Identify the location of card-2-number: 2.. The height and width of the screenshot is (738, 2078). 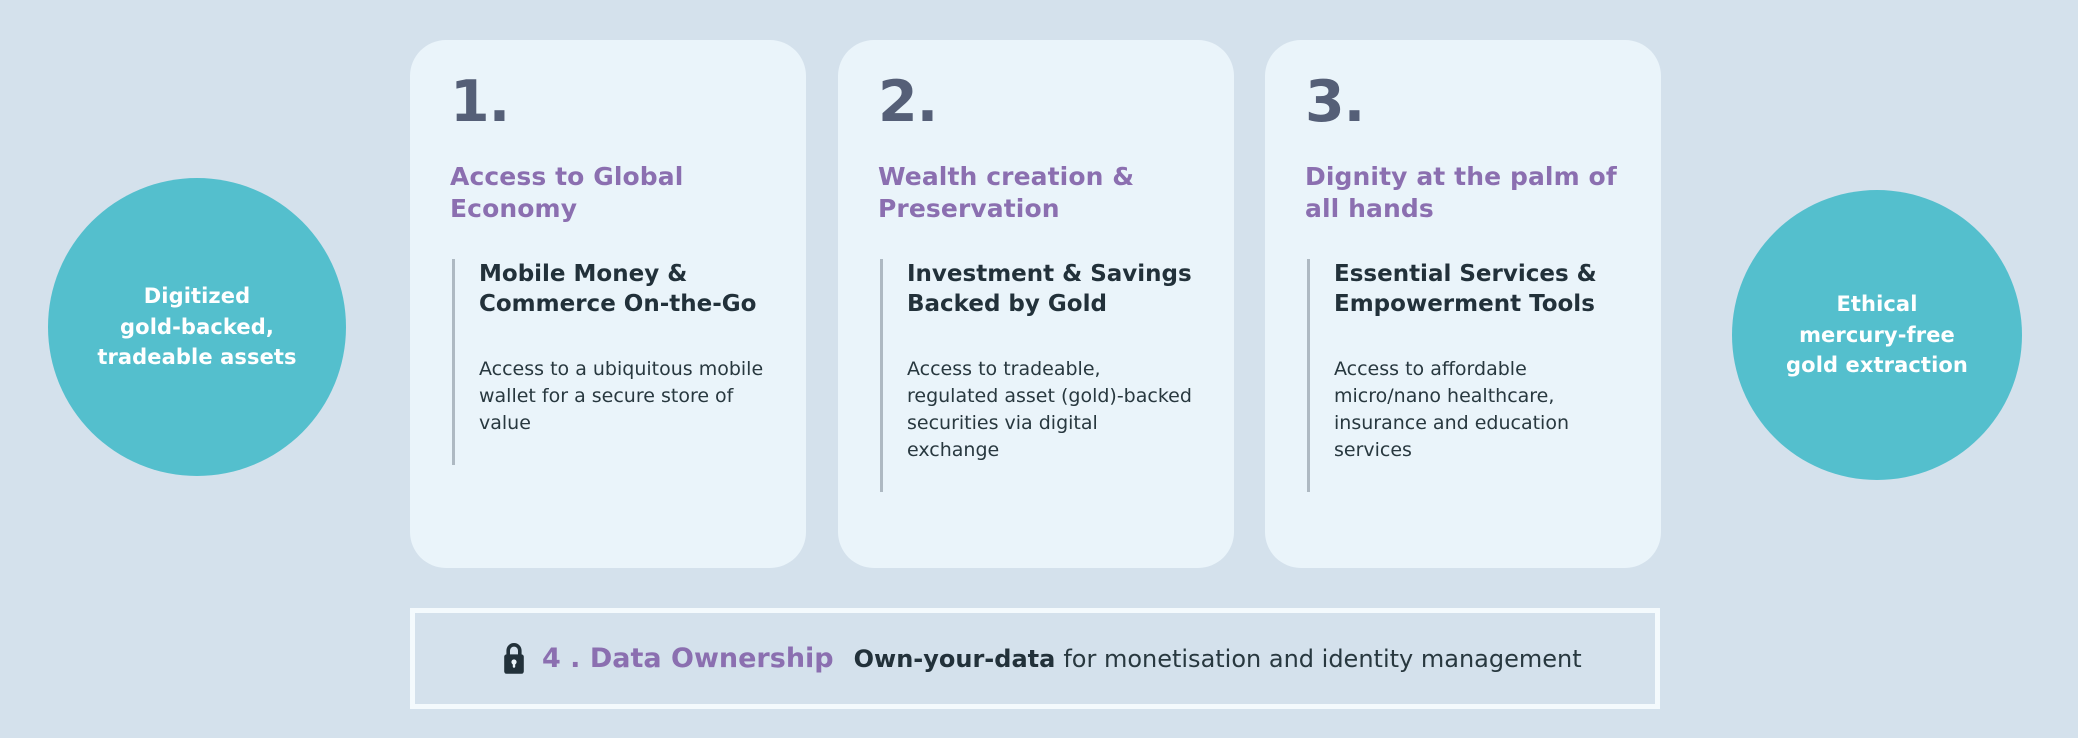
(908, 102).